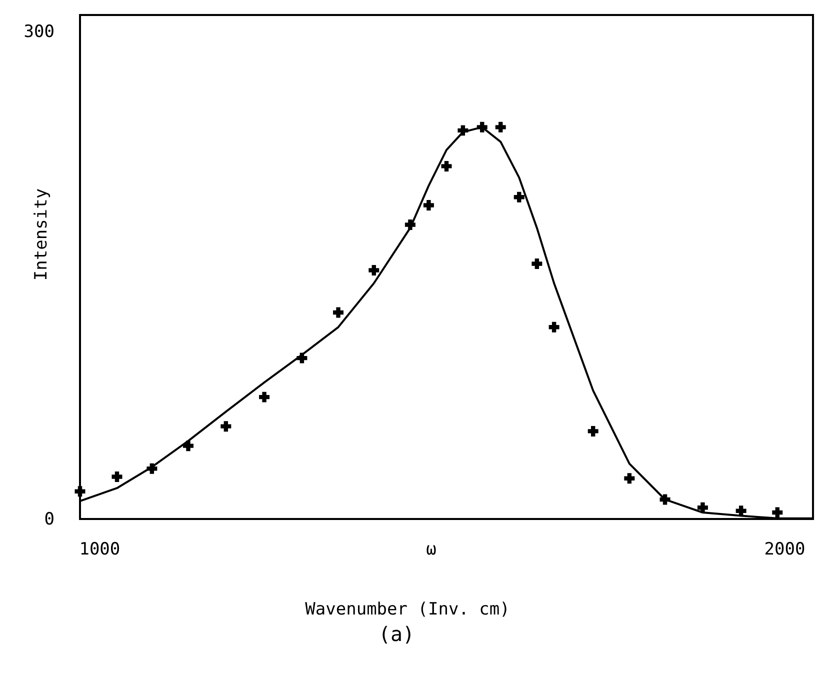  Describe the element at coordinates (42, 234) in the screenshot. I see `y-axis-title: Intensity` at that location.